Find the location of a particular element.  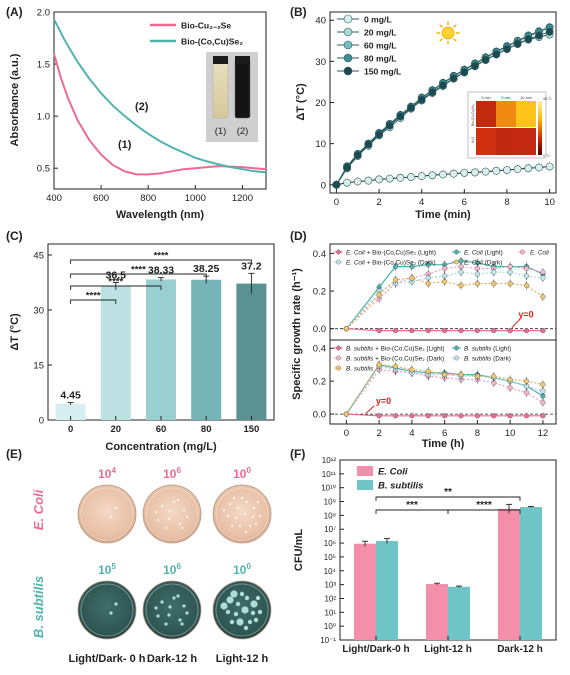

significance-stars: **** is located at coordinates (484, 505).